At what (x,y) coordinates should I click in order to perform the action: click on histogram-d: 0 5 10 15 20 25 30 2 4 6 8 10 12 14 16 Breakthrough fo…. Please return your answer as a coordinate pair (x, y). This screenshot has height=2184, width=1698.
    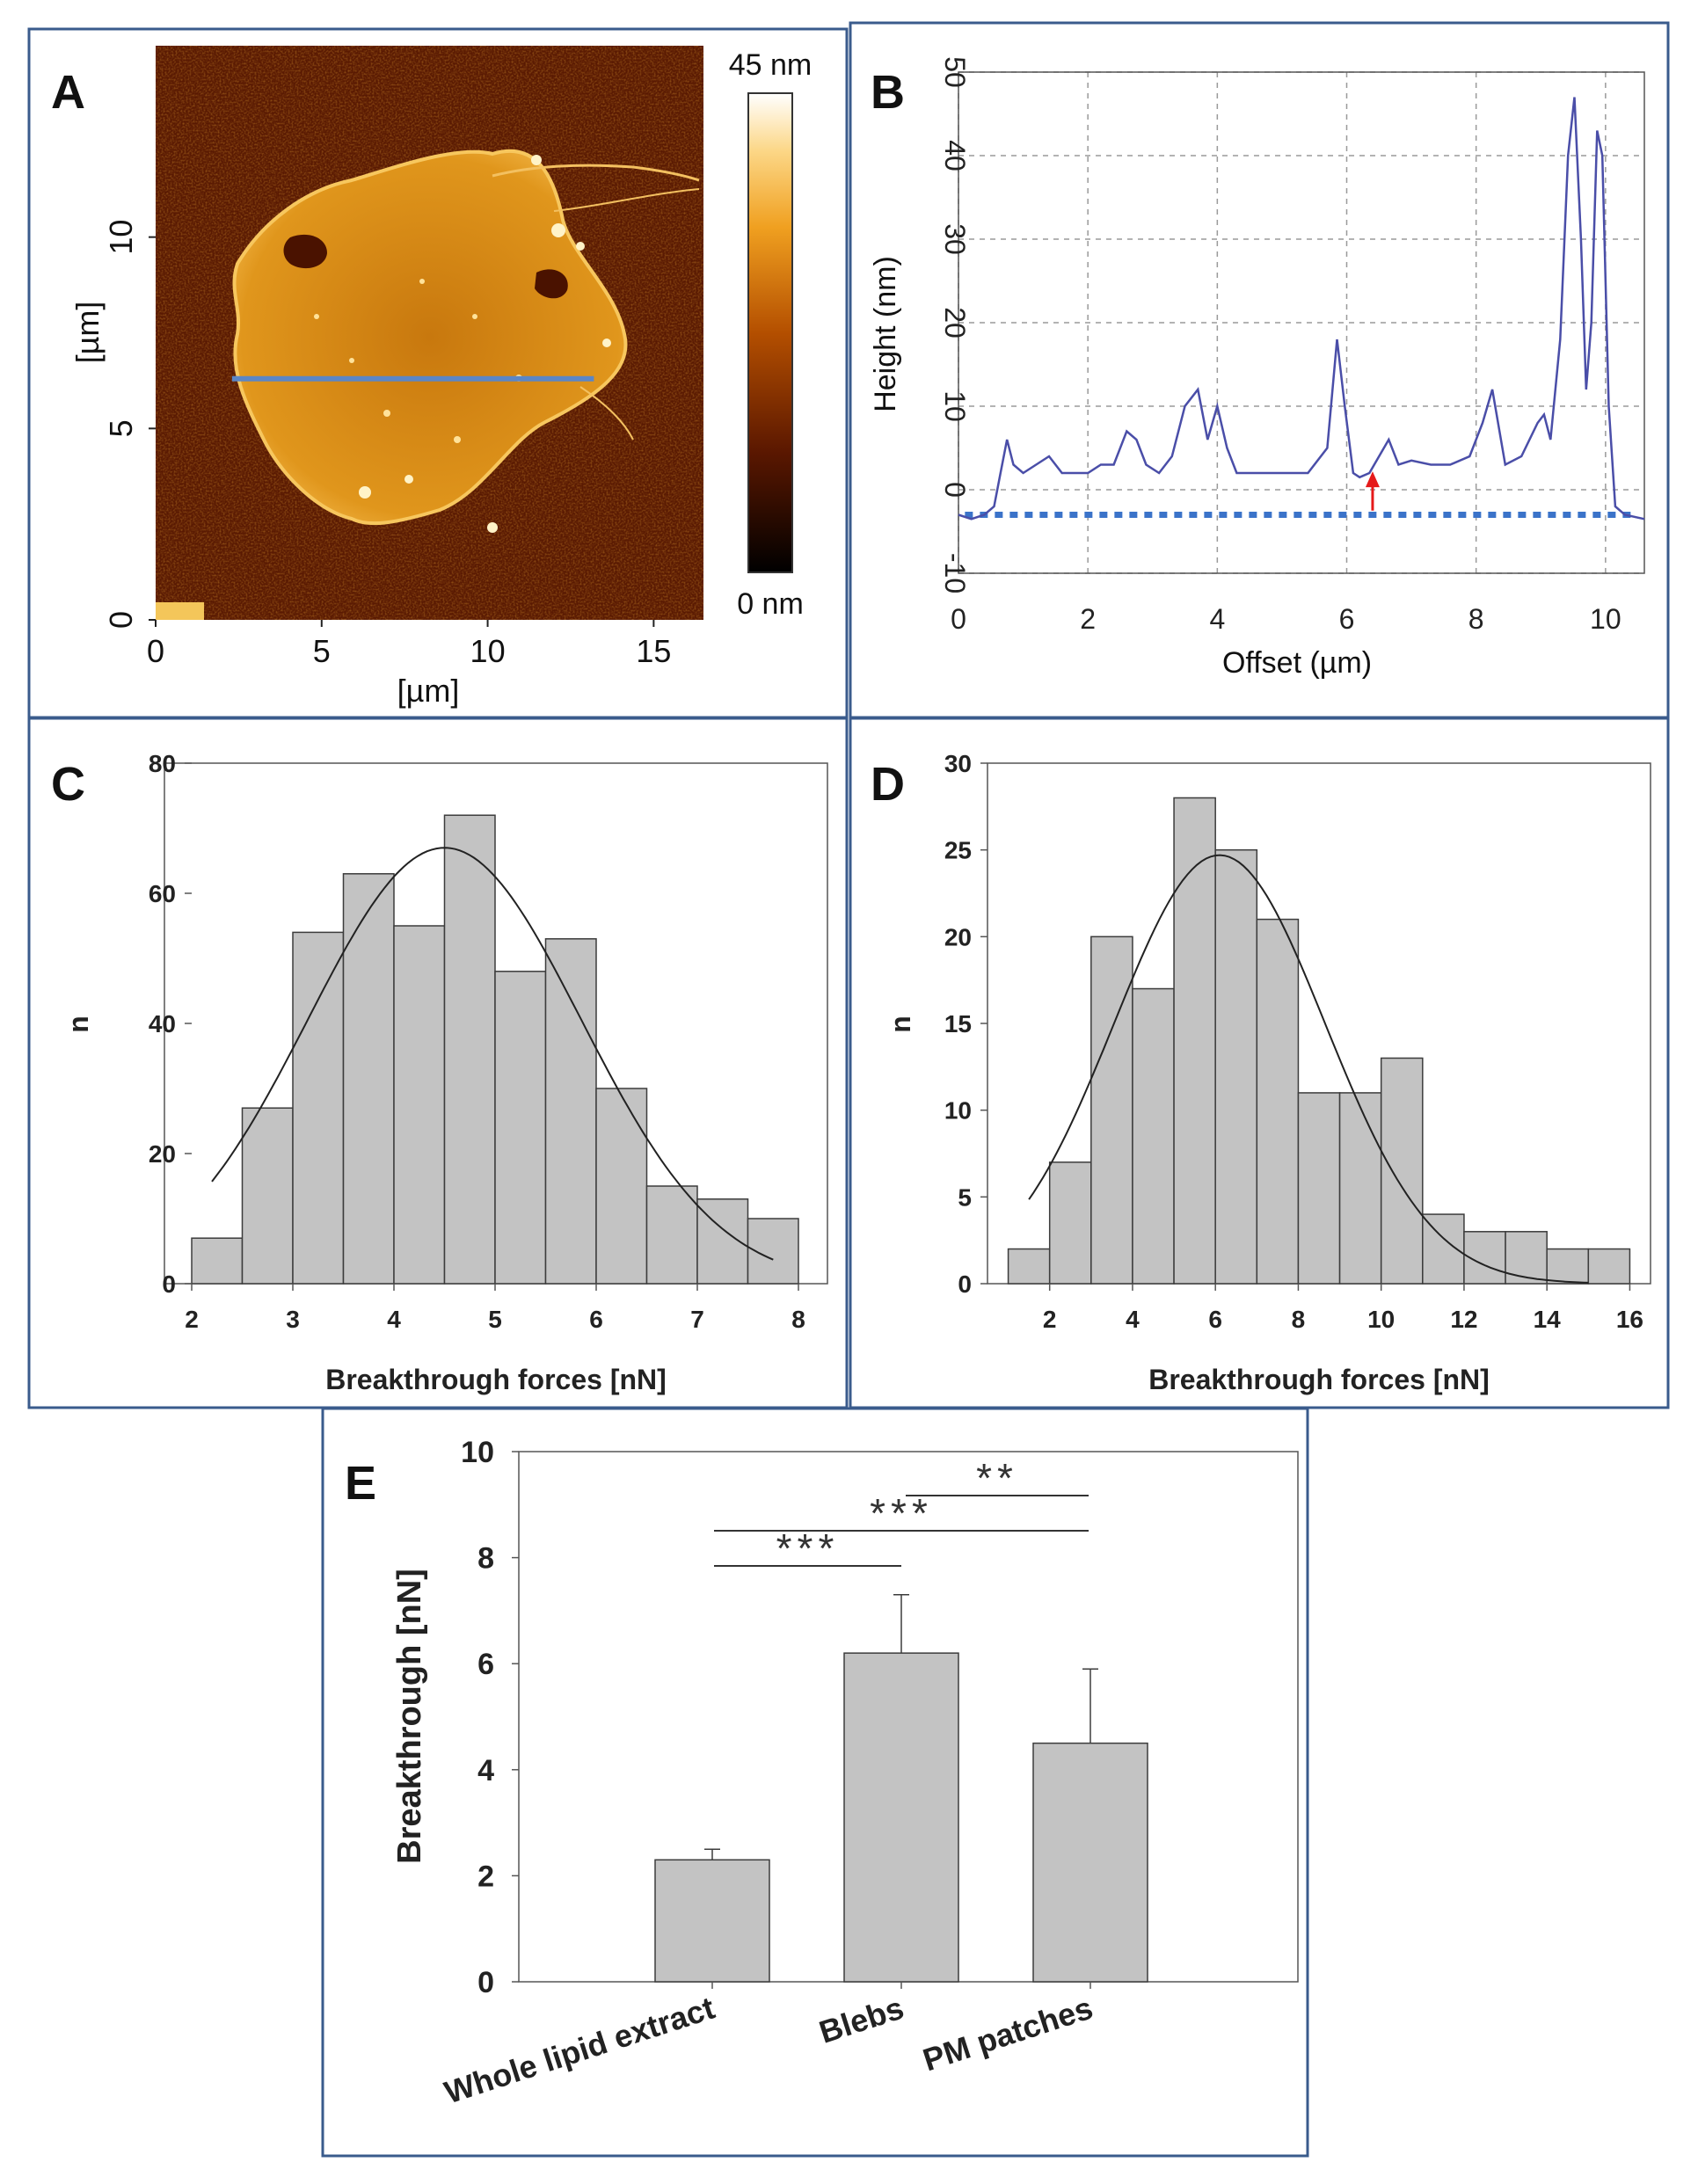
    Looking at the image, I should click on (1268, 1072).